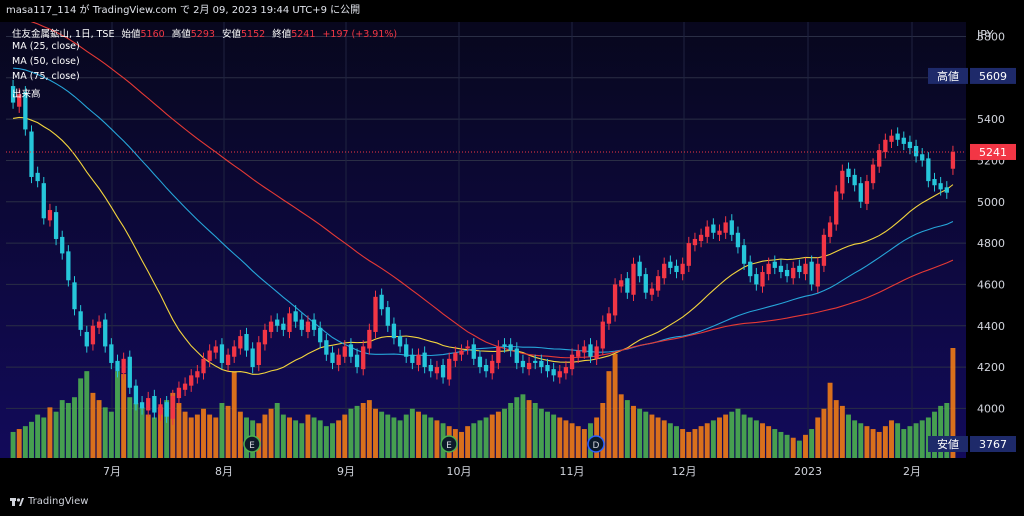 The height and width of the screenshot is (516, 1024). I want to click on legend-symbol: 住友金属鉱山, 1日, TSE, so click(63, 34).